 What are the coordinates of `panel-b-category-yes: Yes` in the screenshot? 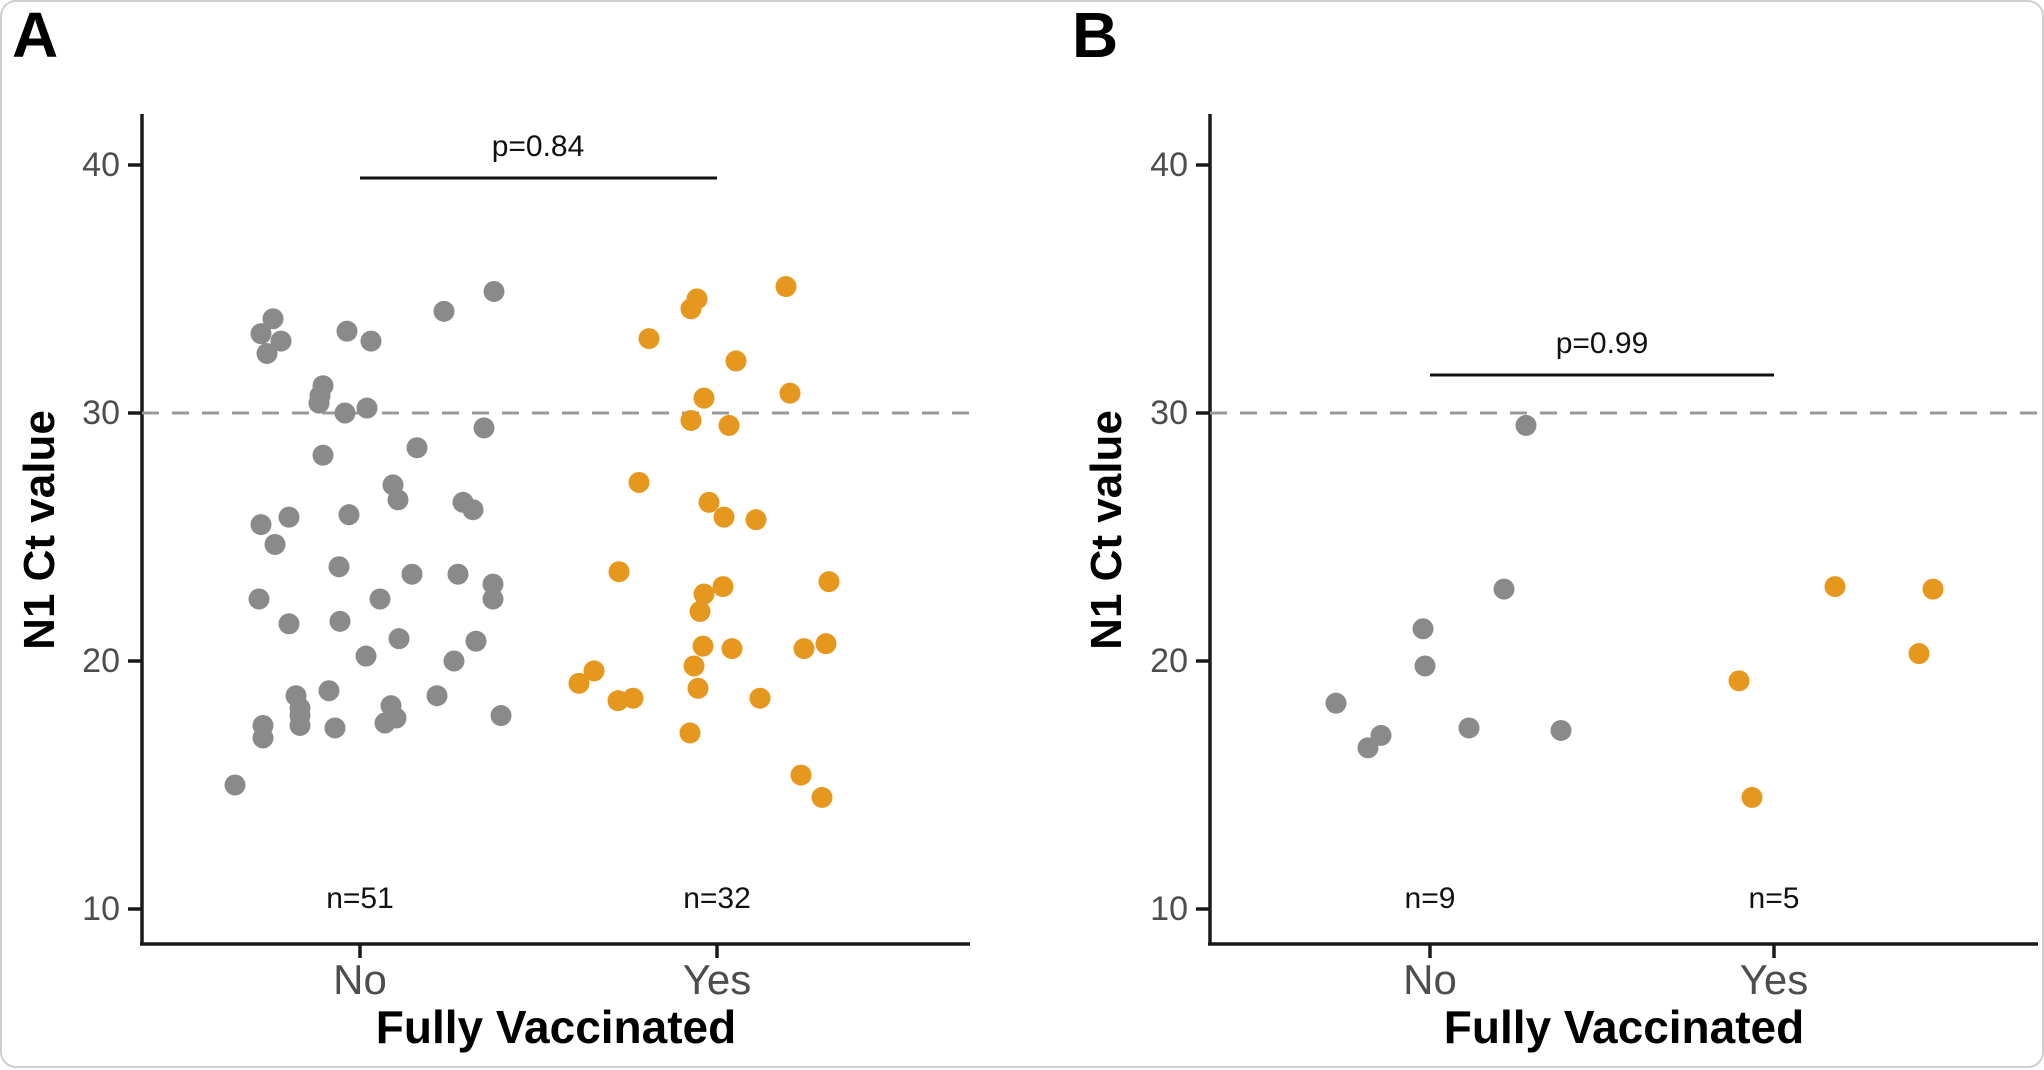 It's located at (1774, 979).